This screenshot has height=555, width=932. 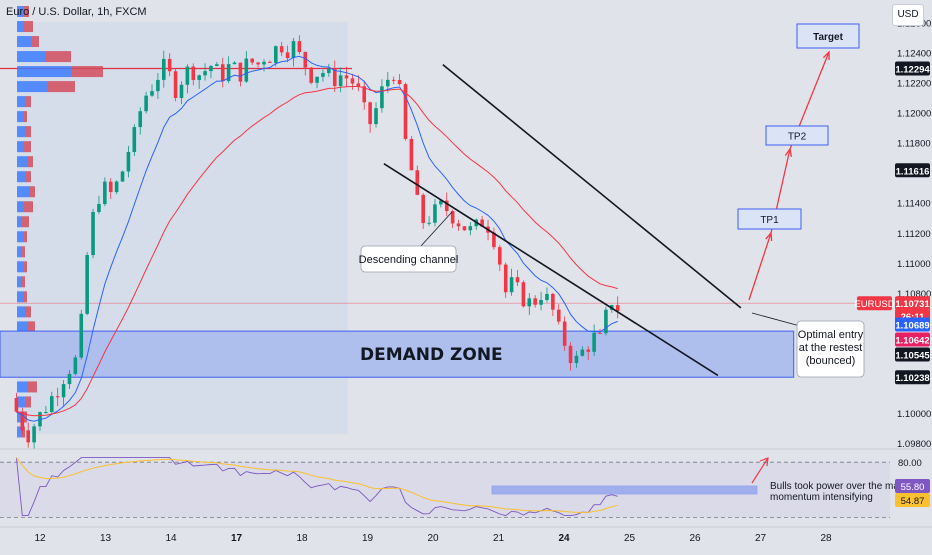 I want to click on price-axis-label: 1.09800, so click(x=914, y=444).